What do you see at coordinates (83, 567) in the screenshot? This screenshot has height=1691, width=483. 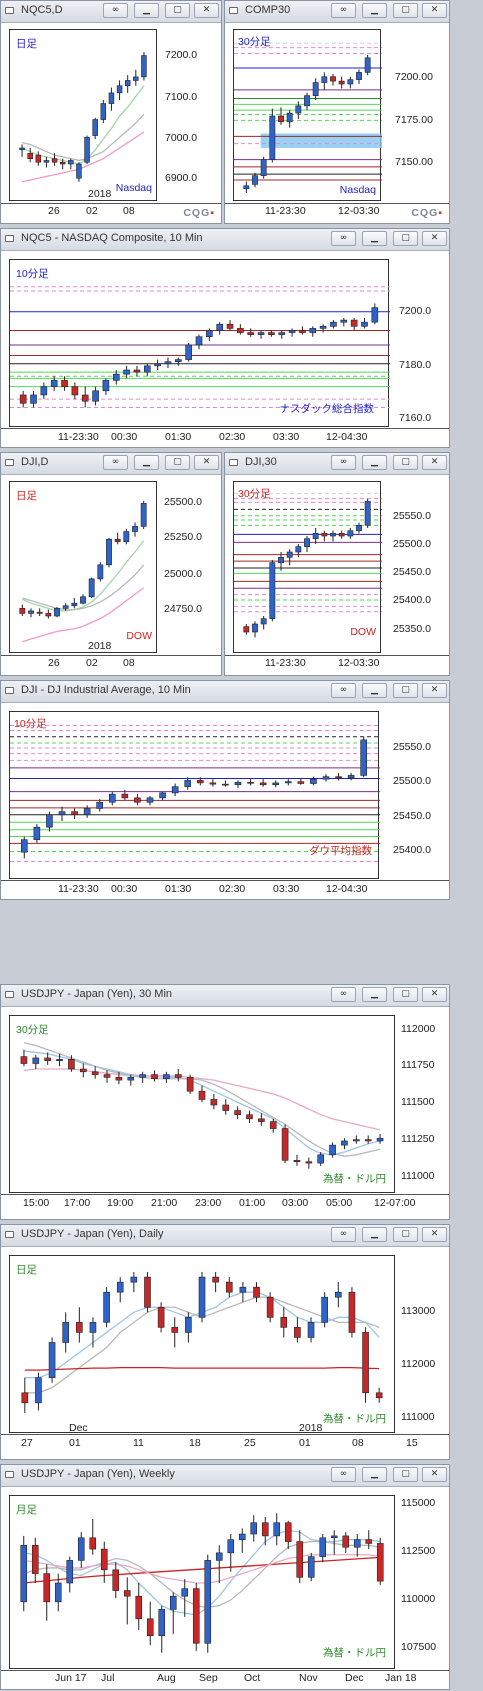 I see `plot-area: 日足 DOW` at bounding box center [83, 567].